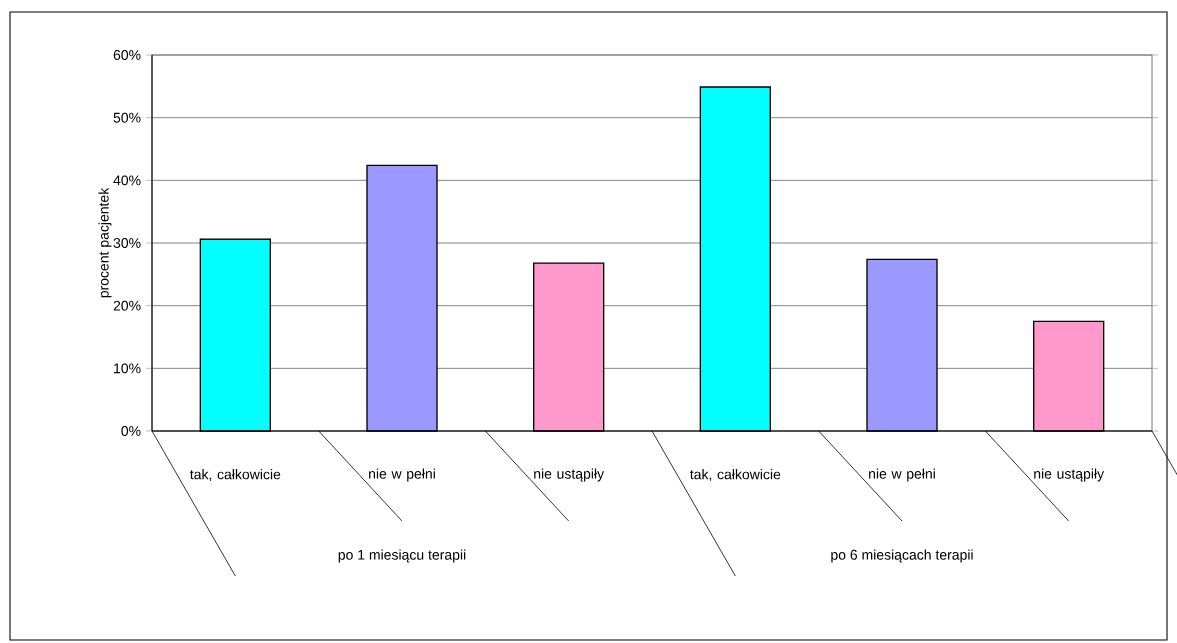 This screenshot has width=1177, height=643. Describe the element at coordinates (902, 556) in the screenshot. I see `text: po 6 miesiącach terapii` at that location.